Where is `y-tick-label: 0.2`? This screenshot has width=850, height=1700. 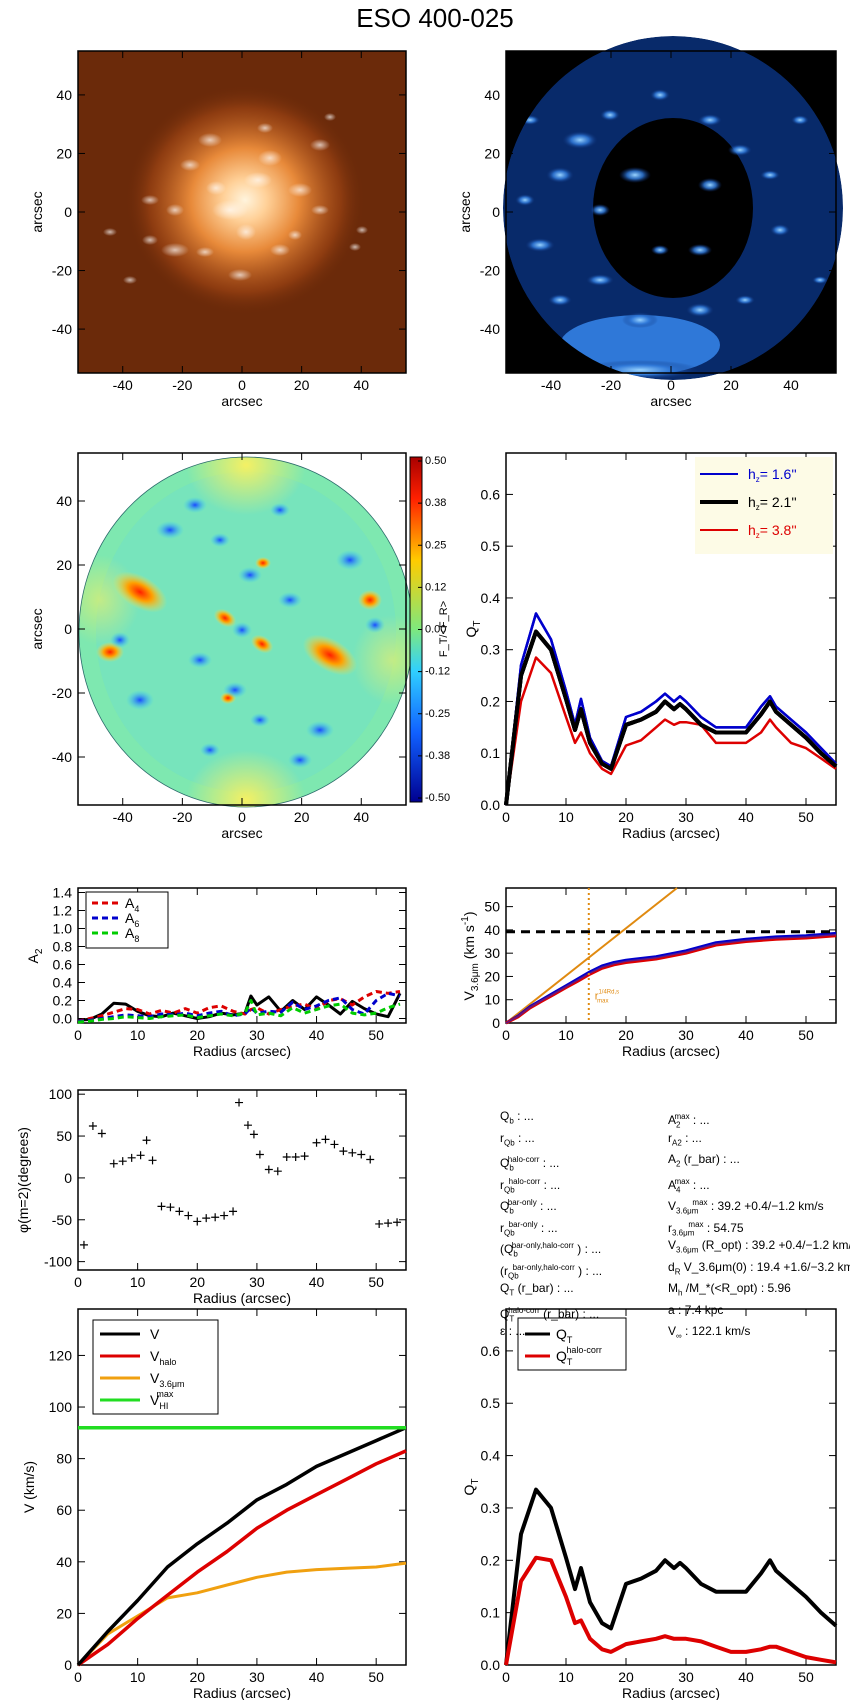 y-tick-label: 0.2 is located at coordinates (491, 701).